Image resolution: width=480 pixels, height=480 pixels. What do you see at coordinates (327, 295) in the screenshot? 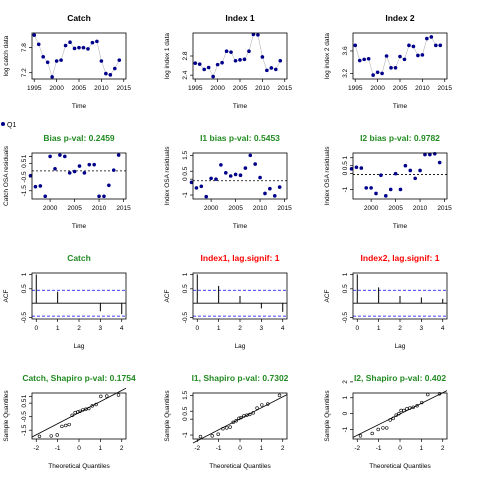
I see `y-axis-label: ACF` at bounding box center [327, 295].